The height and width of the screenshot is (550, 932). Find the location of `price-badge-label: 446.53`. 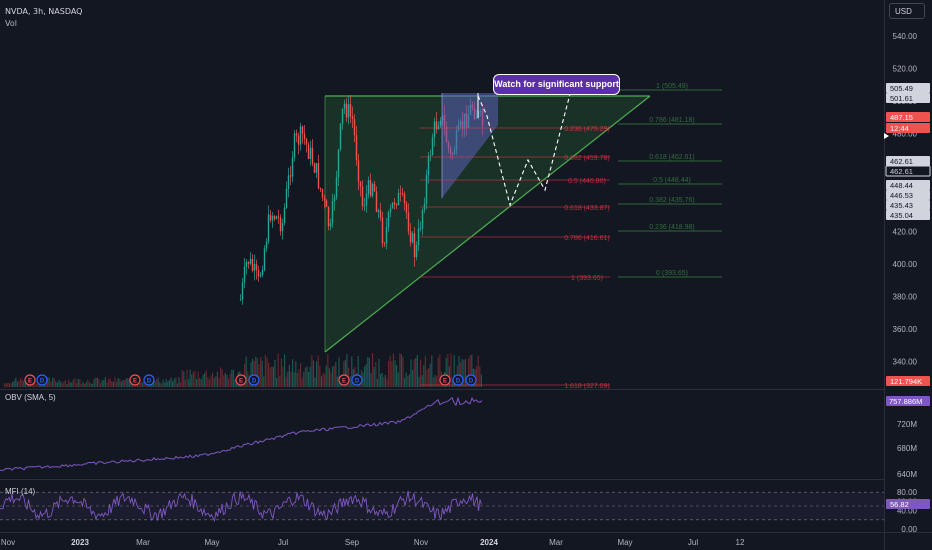

price-badge-label: 446.53 is located at coordinates (901, 195).